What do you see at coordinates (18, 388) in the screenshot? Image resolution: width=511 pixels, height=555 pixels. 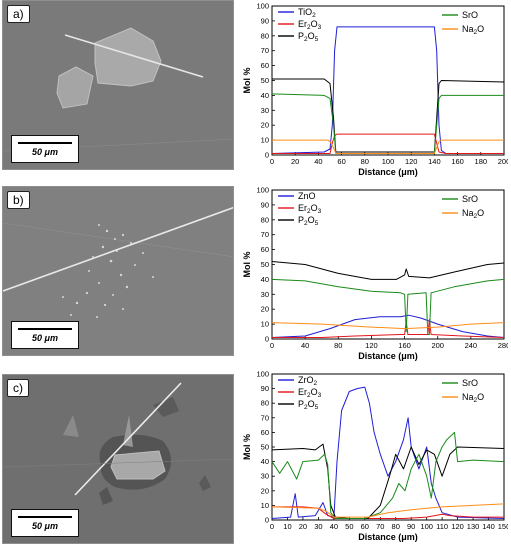 I see `panel-label-c: c)` at bounding box center [18, 388].